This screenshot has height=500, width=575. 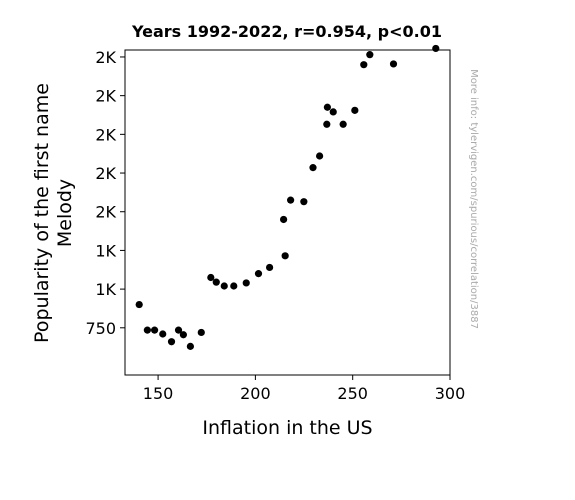 I want to click on x-axis-ticks: 150 200 250 300, so click(x=304, y=389).